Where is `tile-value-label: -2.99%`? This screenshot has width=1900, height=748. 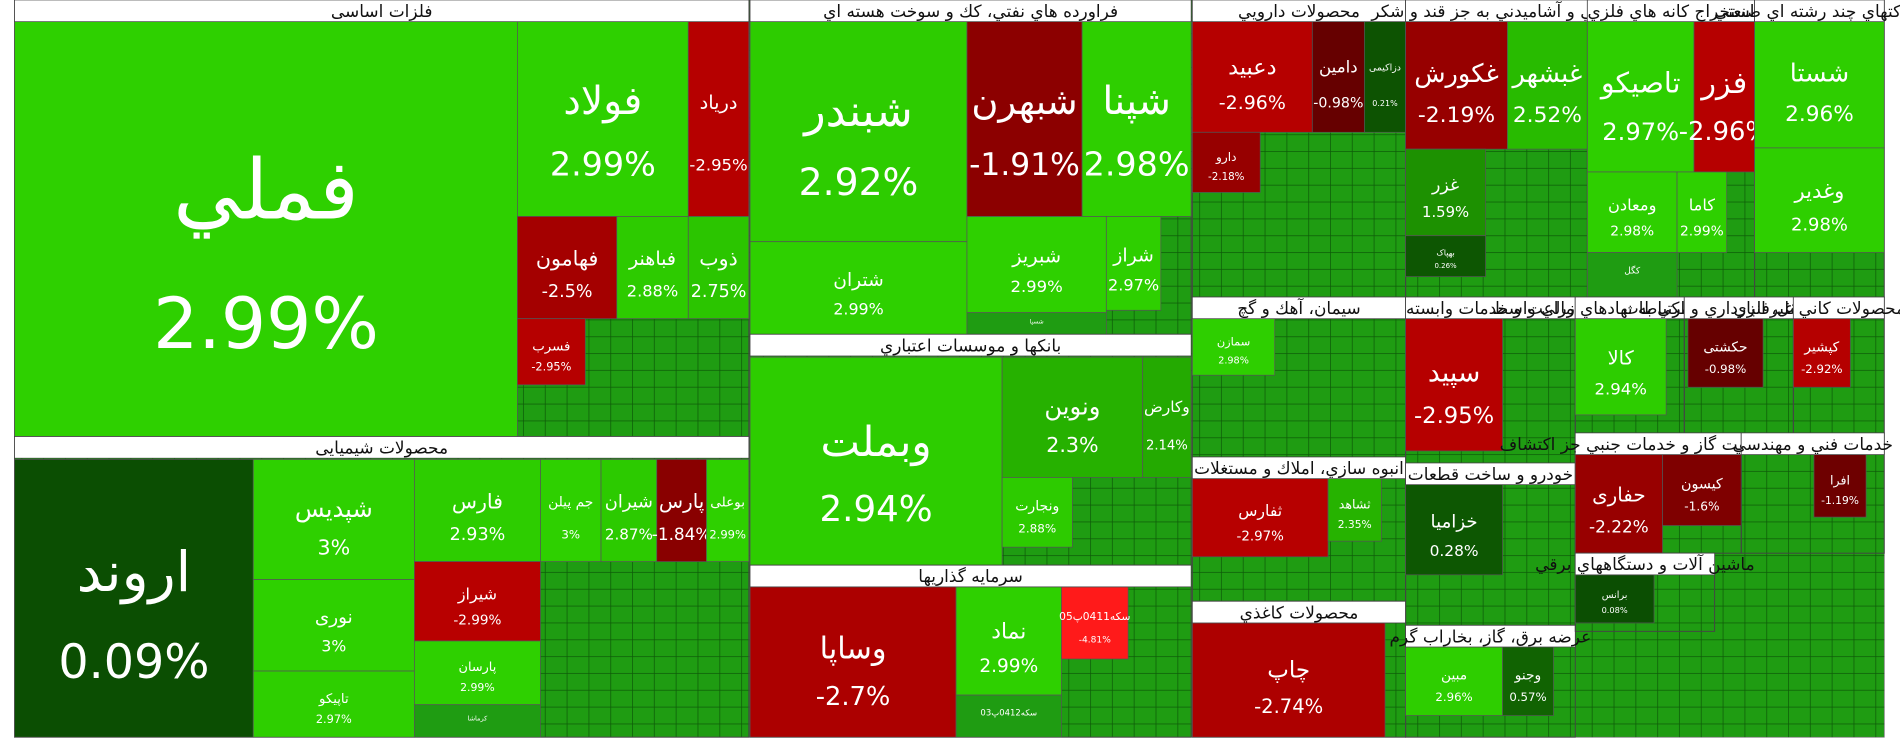 tile-value-label: -2.99% is located at coordinates (477, 620).